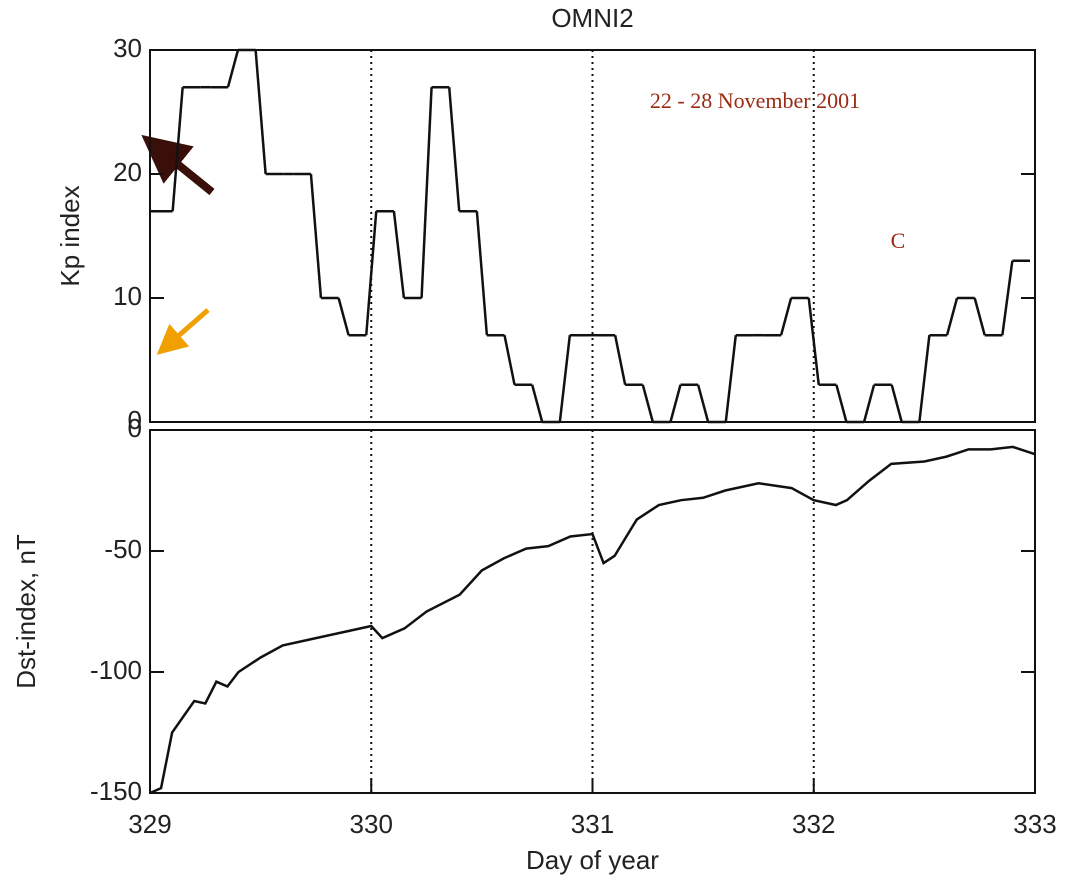 The image size is (1081, 881). What do you see at coordinates (123, 549) in the screenshot?
I see `y-tick-label: -50` at bounding box center [123, 549].